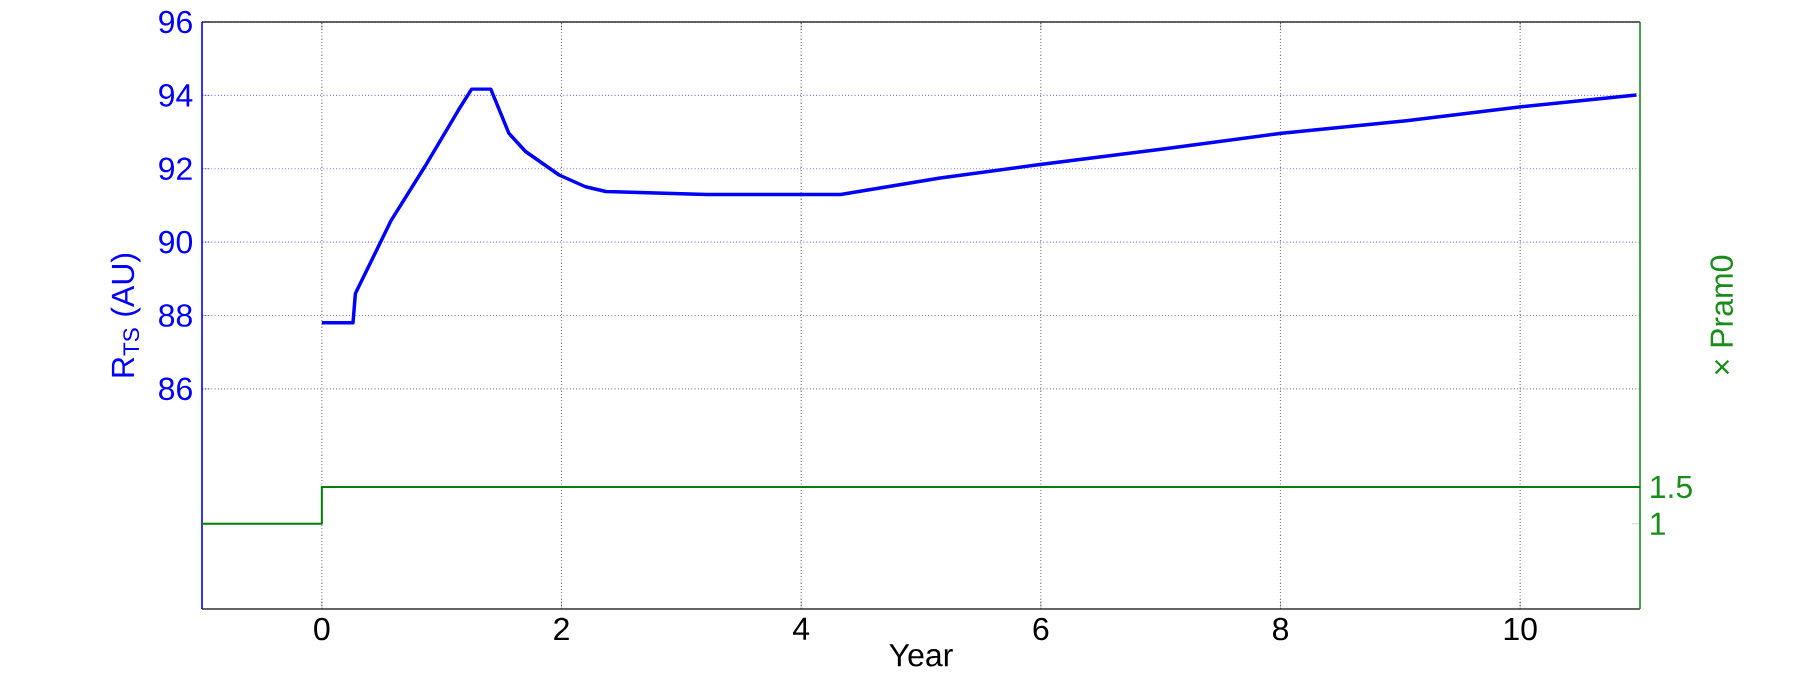 This screenshot has height=689, width=1812. I want to click on y-tick-label: 90, so click(176, 242).